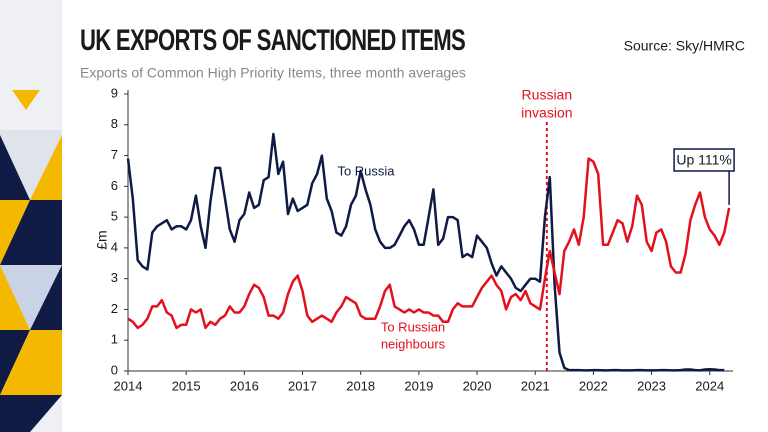 The image size is (768, 432). Describe the element at coordinates (593, 385) in the screenshot. I see `x-tick-label: 2022` at that location.